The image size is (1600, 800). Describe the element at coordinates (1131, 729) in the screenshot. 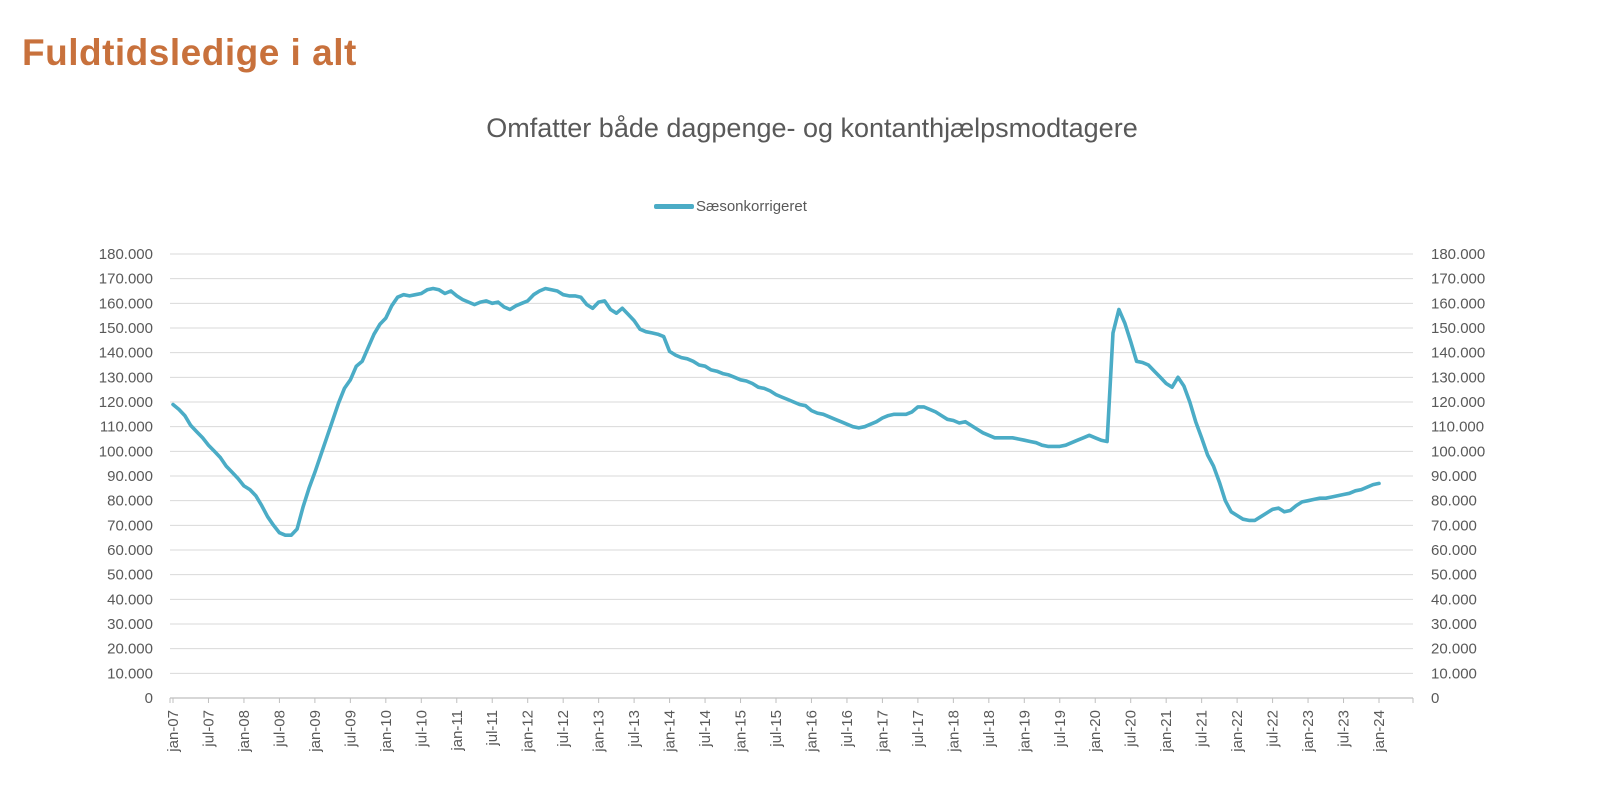

I see `x-tick-label: jul-20` at that location.